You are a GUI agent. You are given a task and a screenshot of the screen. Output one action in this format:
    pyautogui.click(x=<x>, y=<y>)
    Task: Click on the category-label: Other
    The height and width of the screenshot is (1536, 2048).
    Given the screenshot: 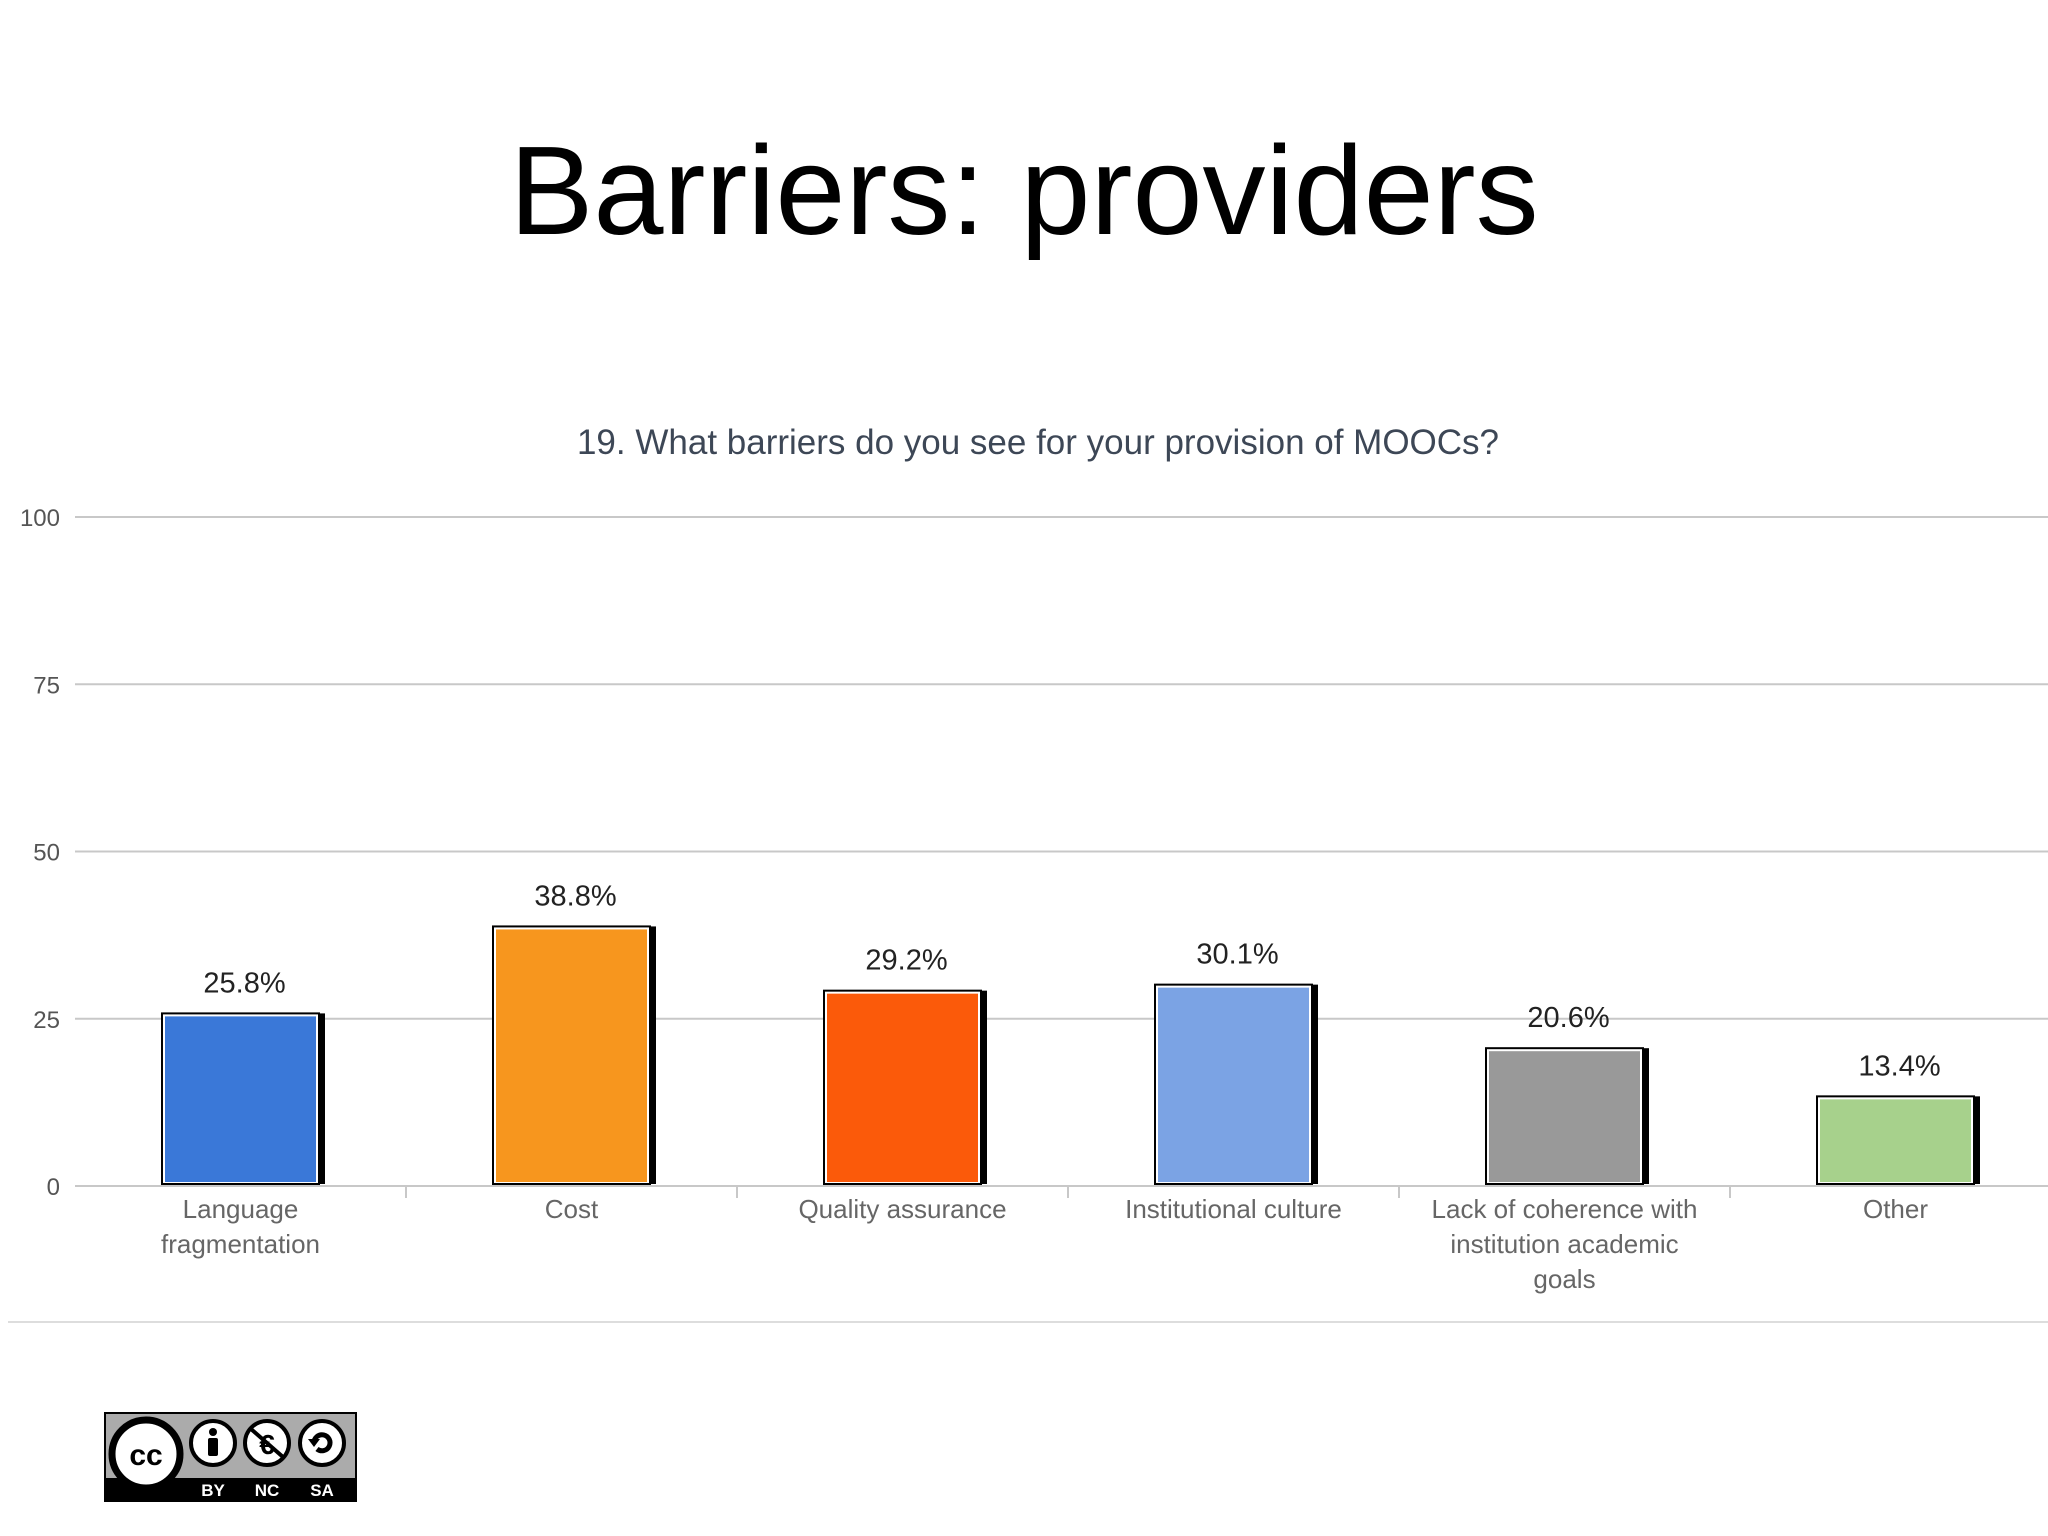 What is the action you would take?
    pyautogui.click(x=1895, y=1209)
    